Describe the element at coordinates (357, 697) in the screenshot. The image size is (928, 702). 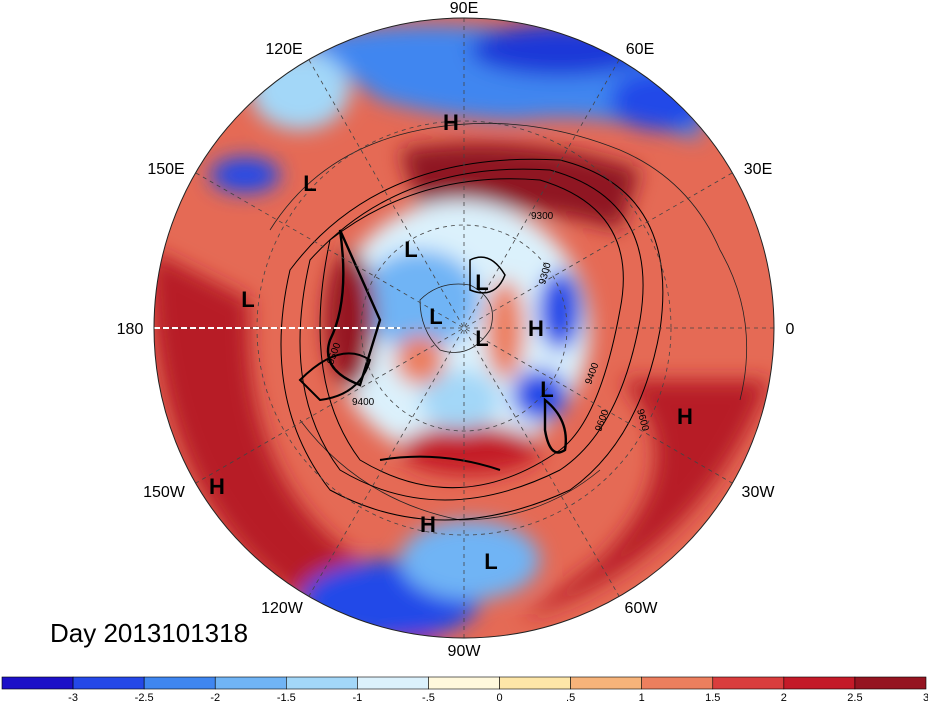
I see `colorbar-tick-label: -1` at that location.